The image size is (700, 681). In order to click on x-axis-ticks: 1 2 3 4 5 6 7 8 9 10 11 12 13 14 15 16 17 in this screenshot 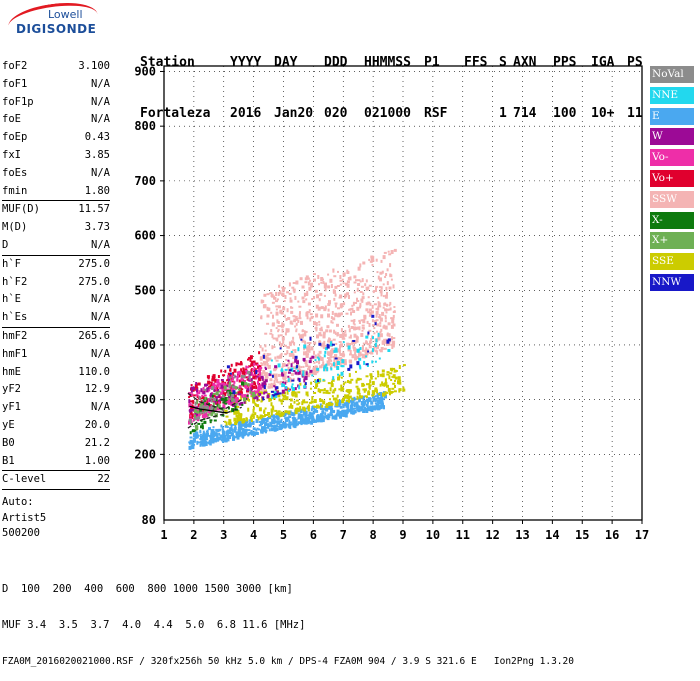, I will do `click(404, 531)`.